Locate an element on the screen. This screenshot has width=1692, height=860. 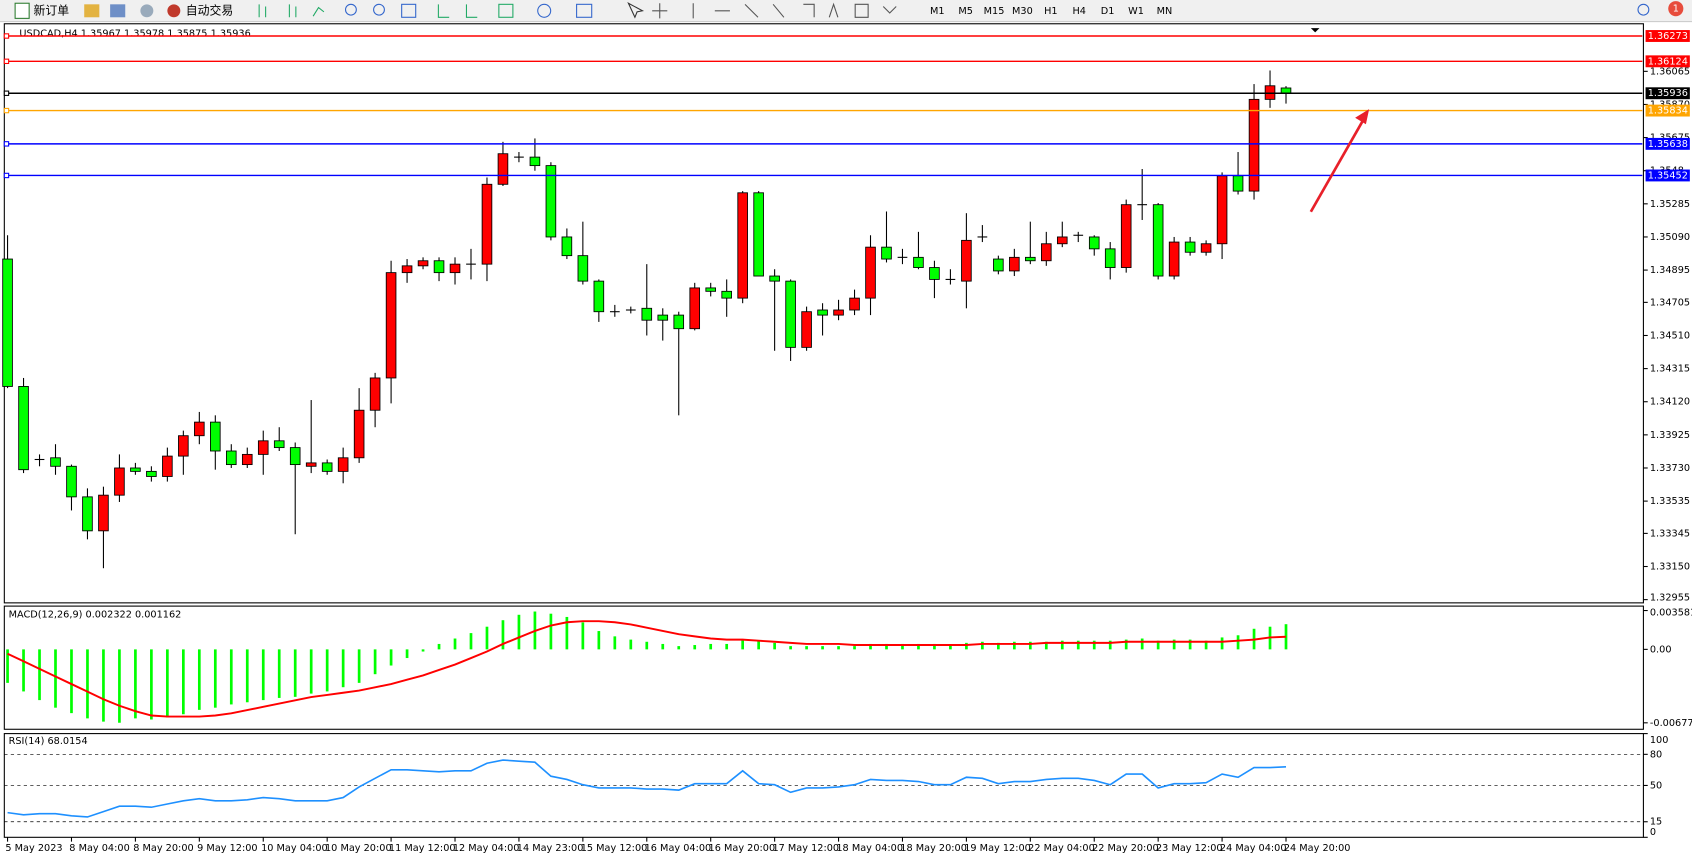
timeframe-button: M1 is located at coordinates (937, 11).